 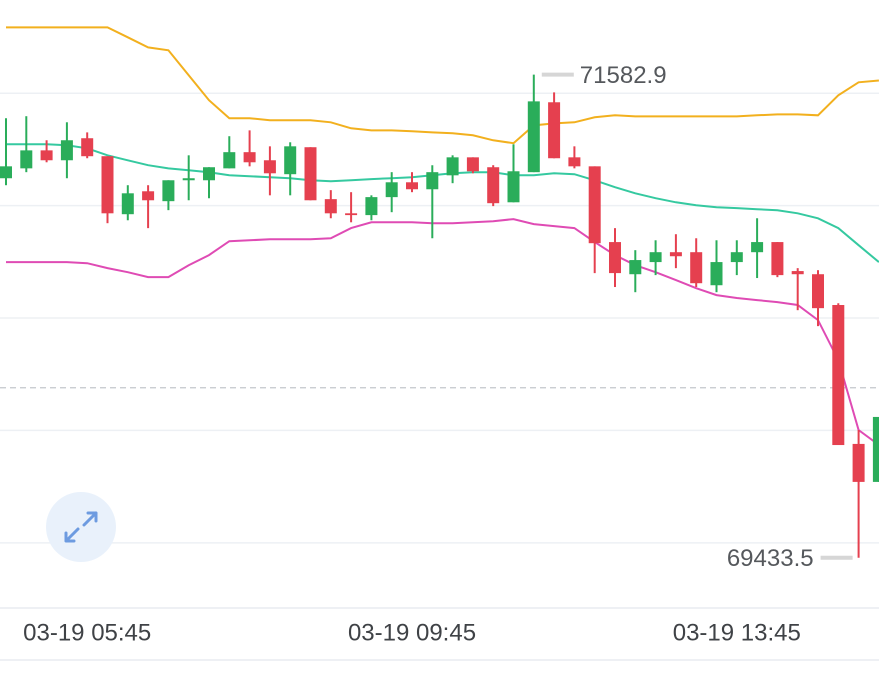 What do you see at coordinates (412, 632) in the screenshot?
I see `x-tick-label: 03-19 09:45` at bounding box center [412, 632].